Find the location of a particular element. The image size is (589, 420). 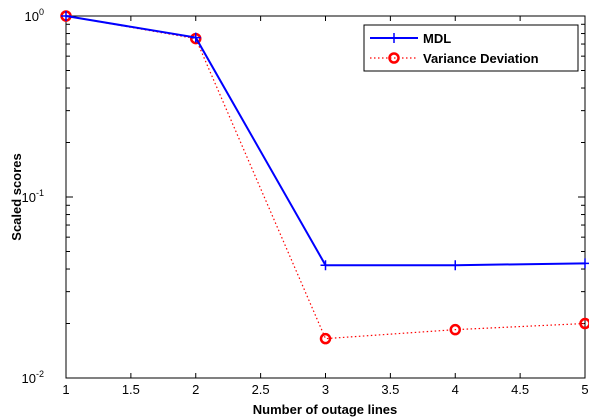

legend-item: MDL is located at coordinates (410, 38).